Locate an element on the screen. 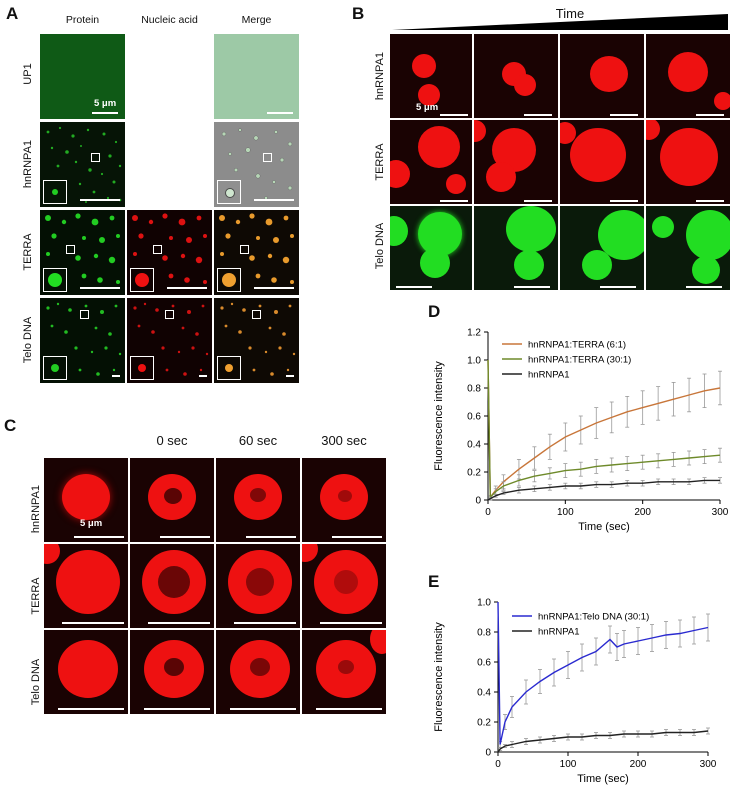  panel-a-up1-protein-image: 5 μm is located at coordinates (82, 76).